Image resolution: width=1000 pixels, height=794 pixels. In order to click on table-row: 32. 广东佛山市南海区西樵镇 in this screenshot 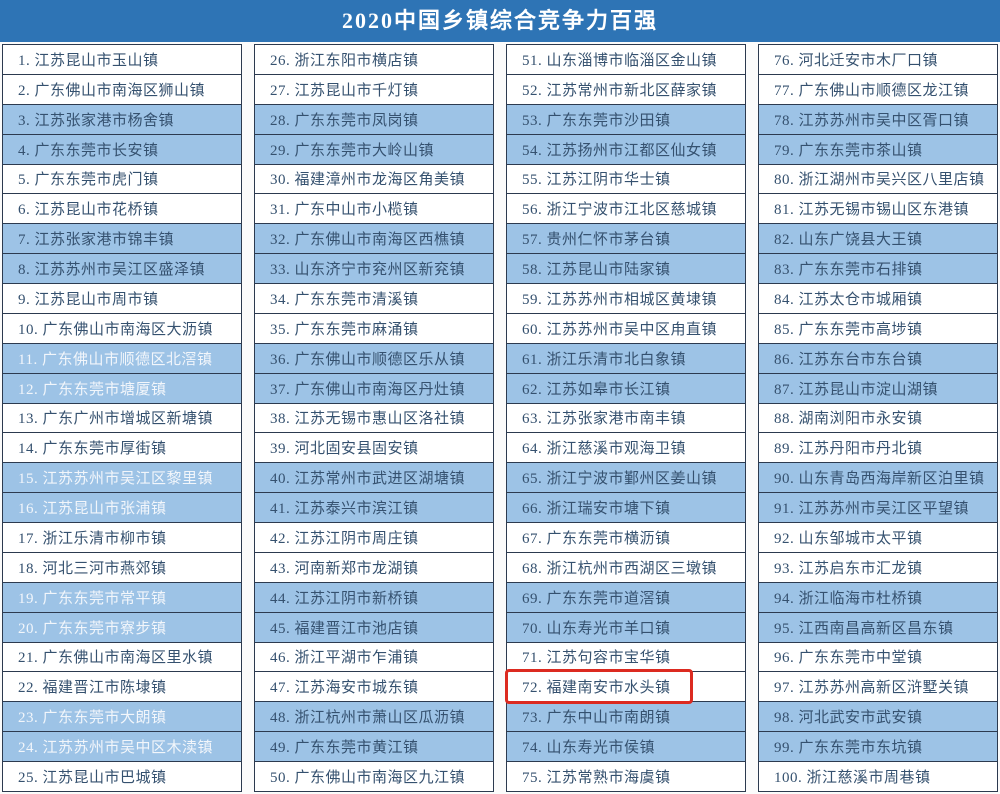, I will do `click(374, 239)`.